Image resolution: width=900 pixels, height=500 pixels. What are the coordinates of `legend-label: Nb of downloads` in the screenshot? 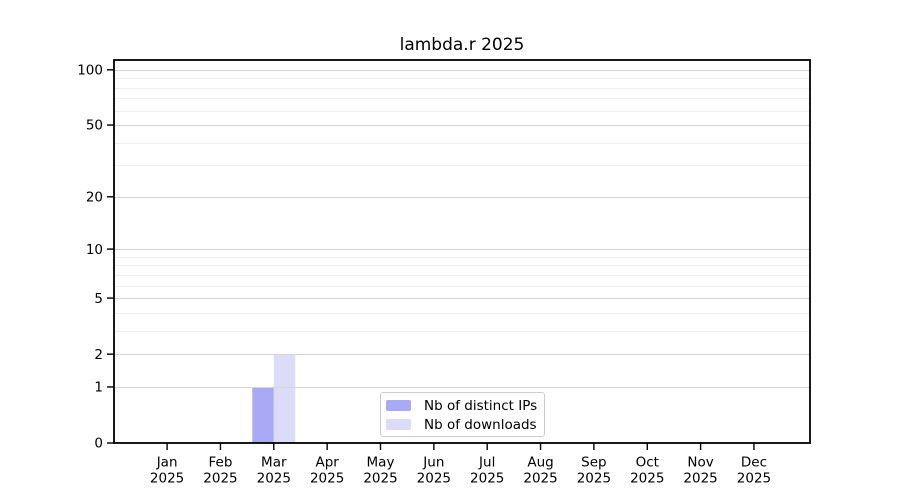 It's located at (480, 424).